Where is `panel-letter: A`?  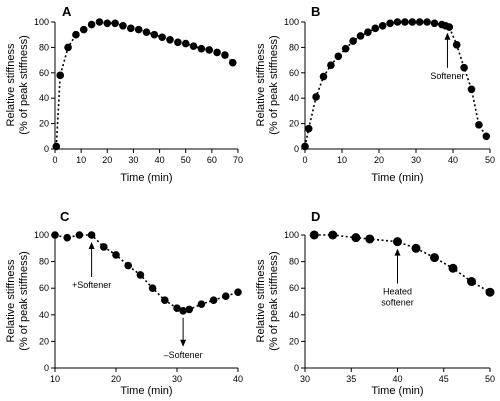
panel-letter: A is located at coordinates (67, 11).